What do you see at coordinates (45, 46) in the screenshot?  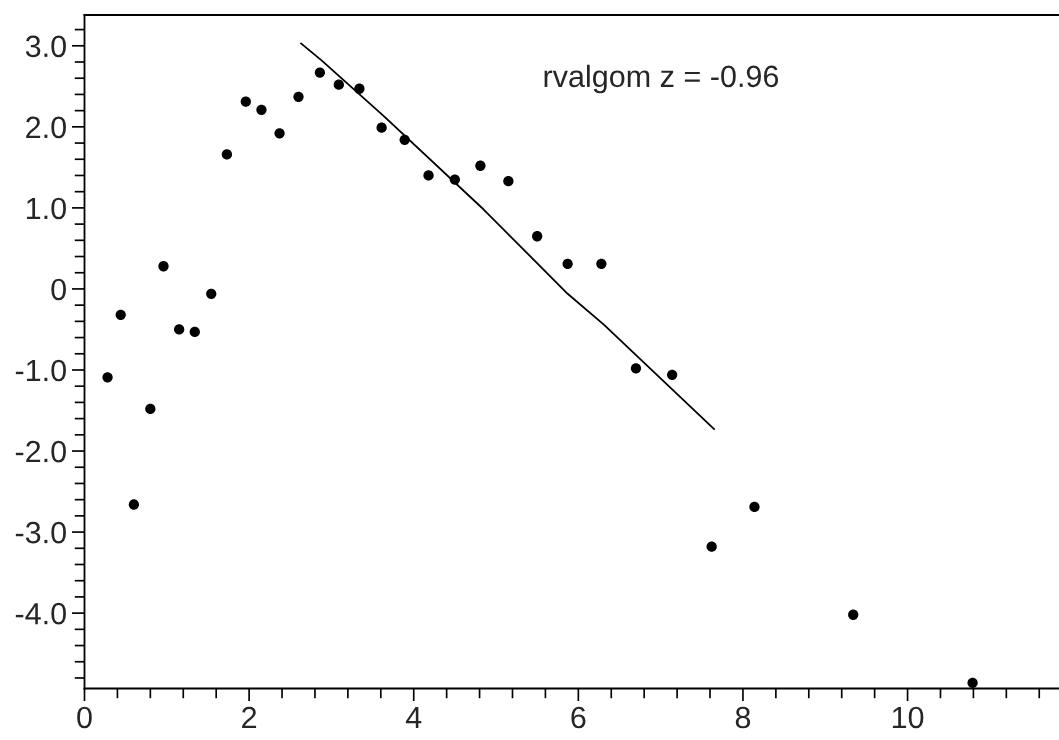 I see `y-tick-label: 3.0` at bounding box center [45, 46].